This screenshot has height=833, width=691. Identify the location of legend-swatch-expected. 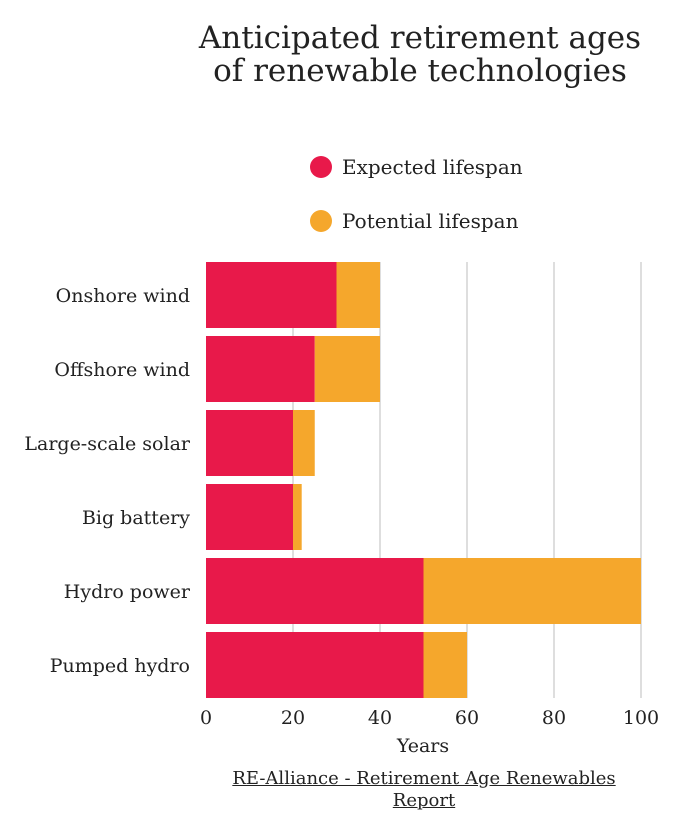
(321, 167).